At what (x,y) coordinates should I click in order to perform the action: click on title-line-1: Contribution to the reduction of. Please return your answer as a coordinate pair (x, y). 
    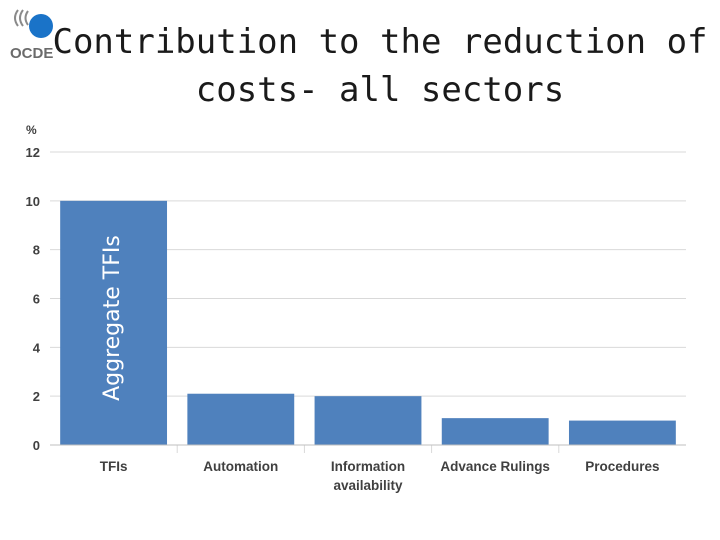
    Looking at the image, I should click on (380, 42).